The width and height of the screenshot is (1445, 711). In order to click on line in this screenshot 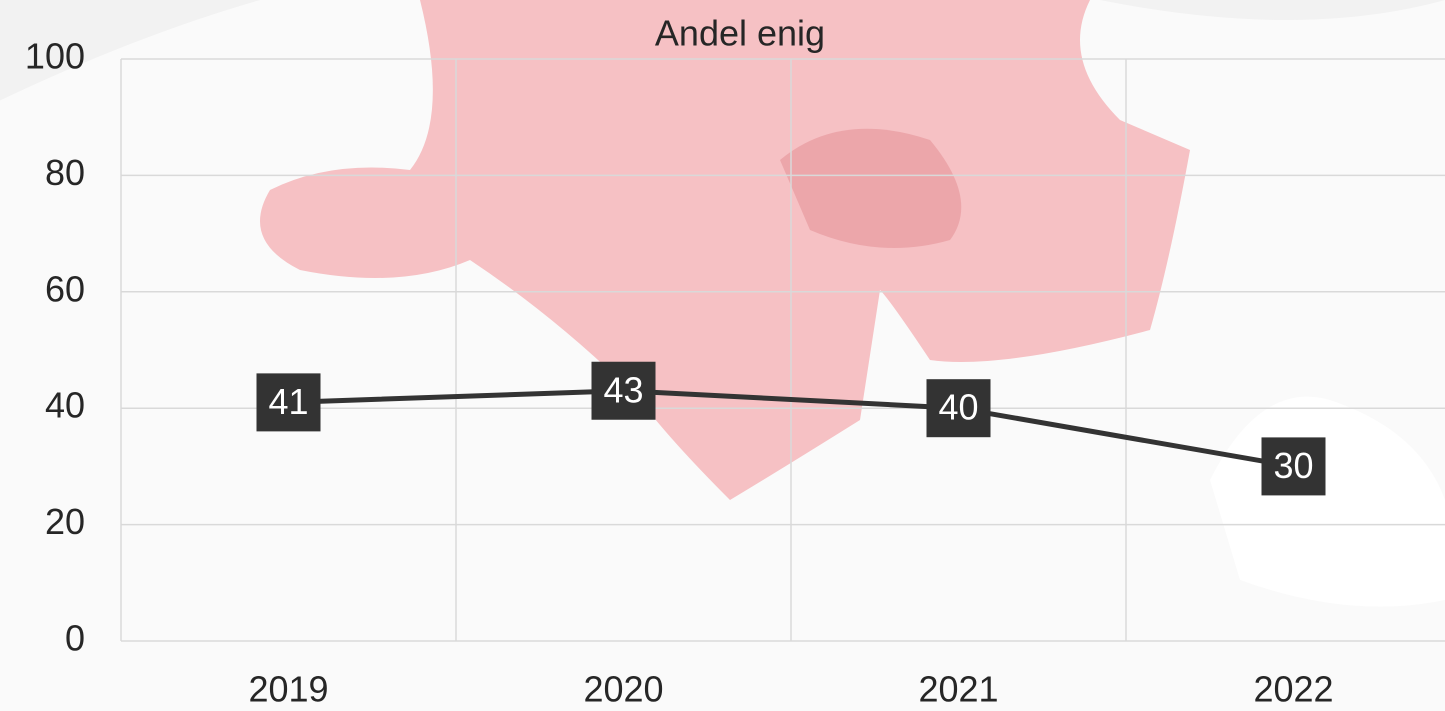, I will do `click(791, 428)`.